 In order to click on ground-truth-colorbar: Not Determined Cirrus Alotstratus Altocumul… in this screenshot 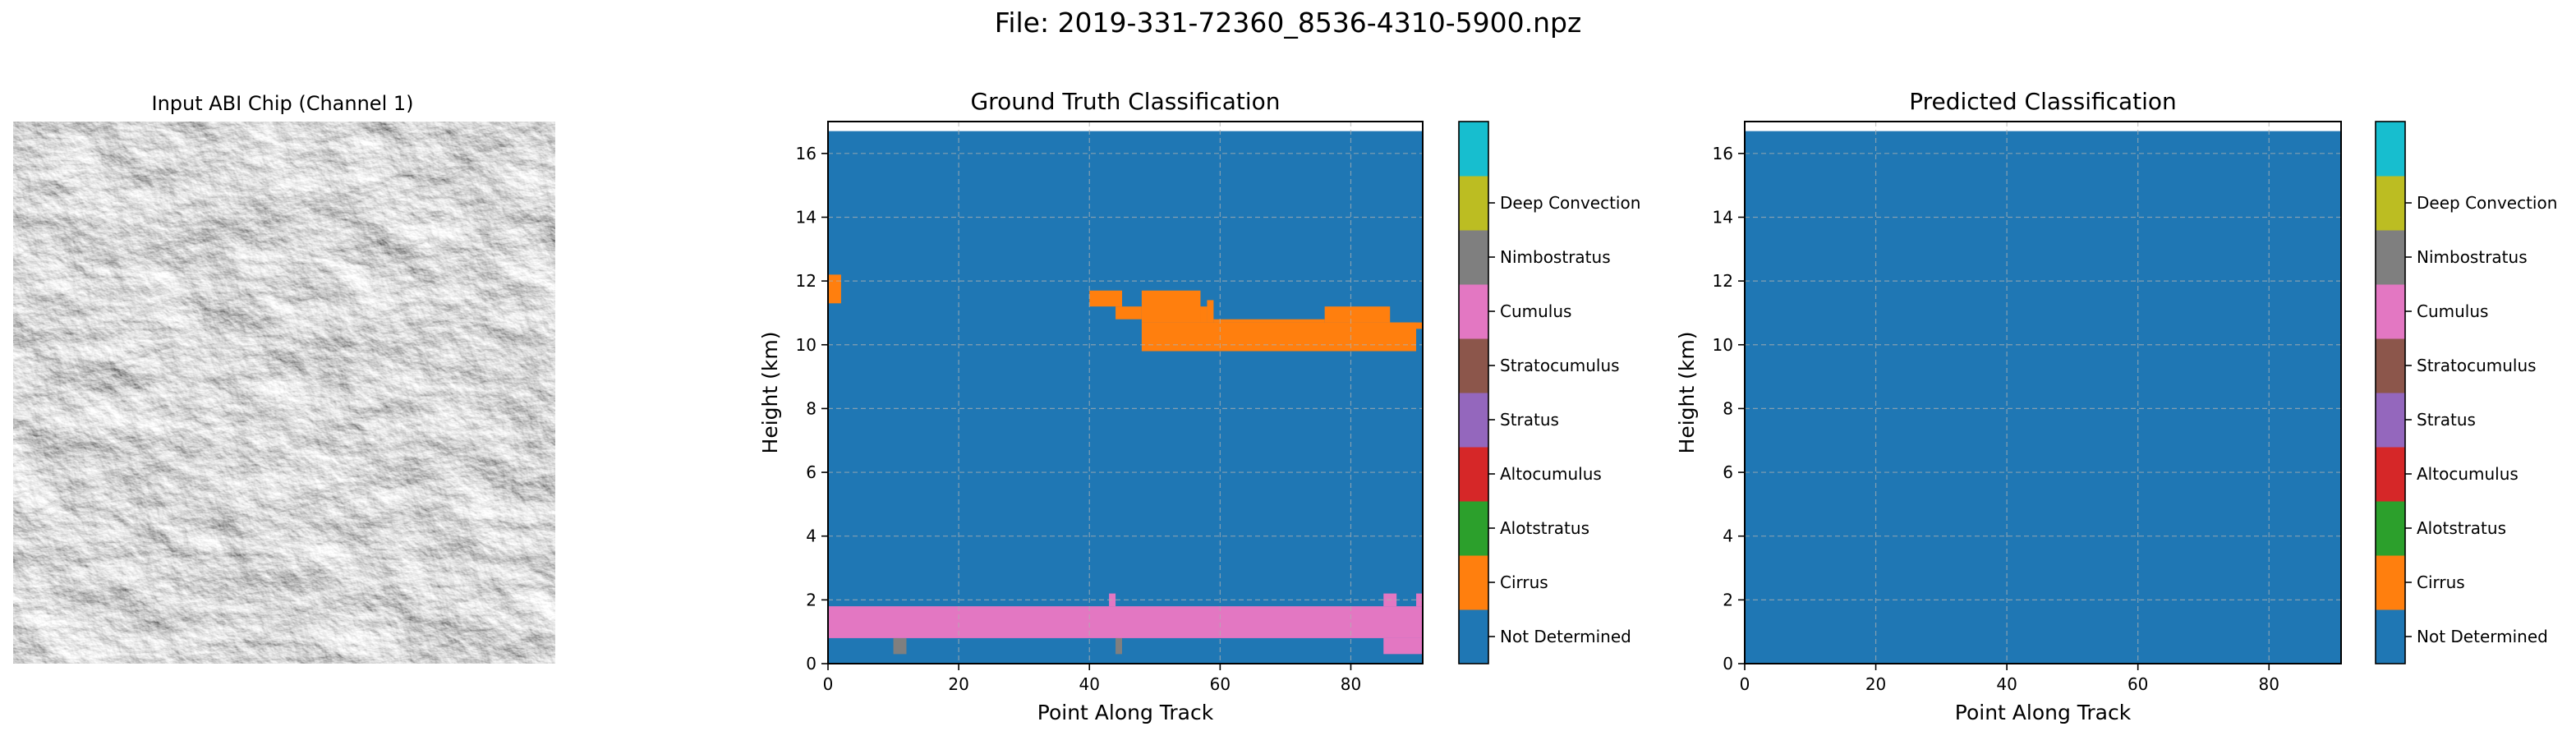, I will do `click(1549, 392)`.